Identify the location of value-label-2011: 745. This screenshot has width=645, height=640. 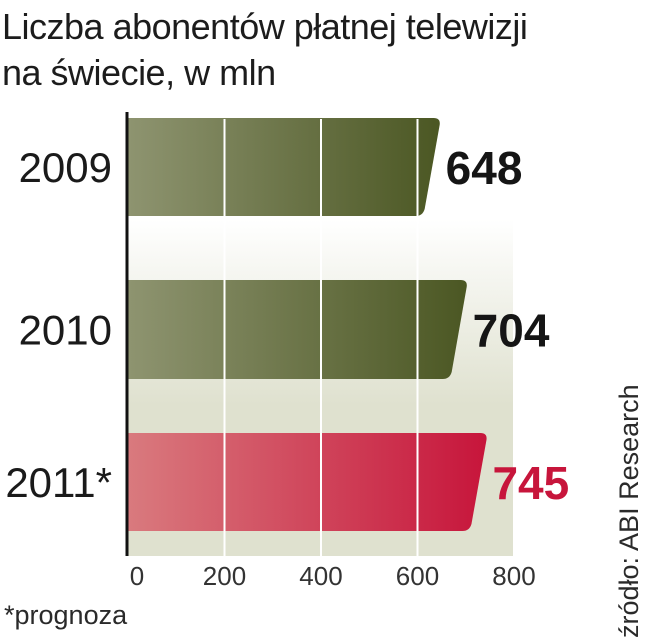
(530, 483).